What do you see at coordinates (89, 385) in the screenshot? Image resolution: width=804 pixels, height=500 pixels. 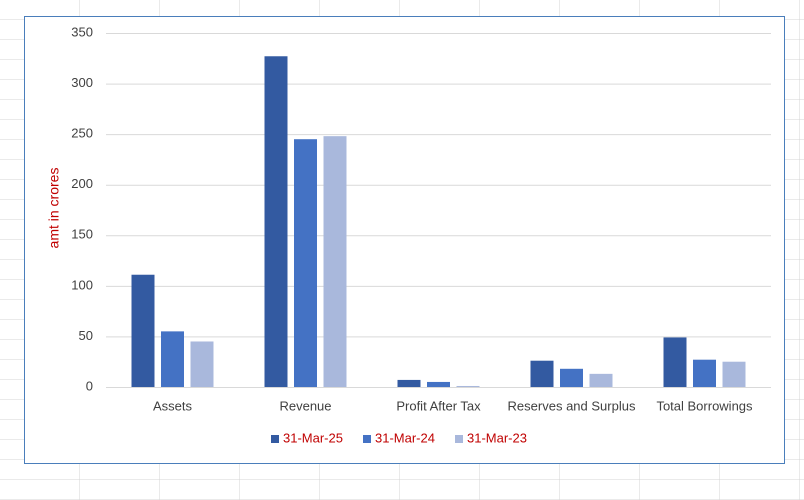 I see `y-tick-label: 0` at bounding box center [89, 385].